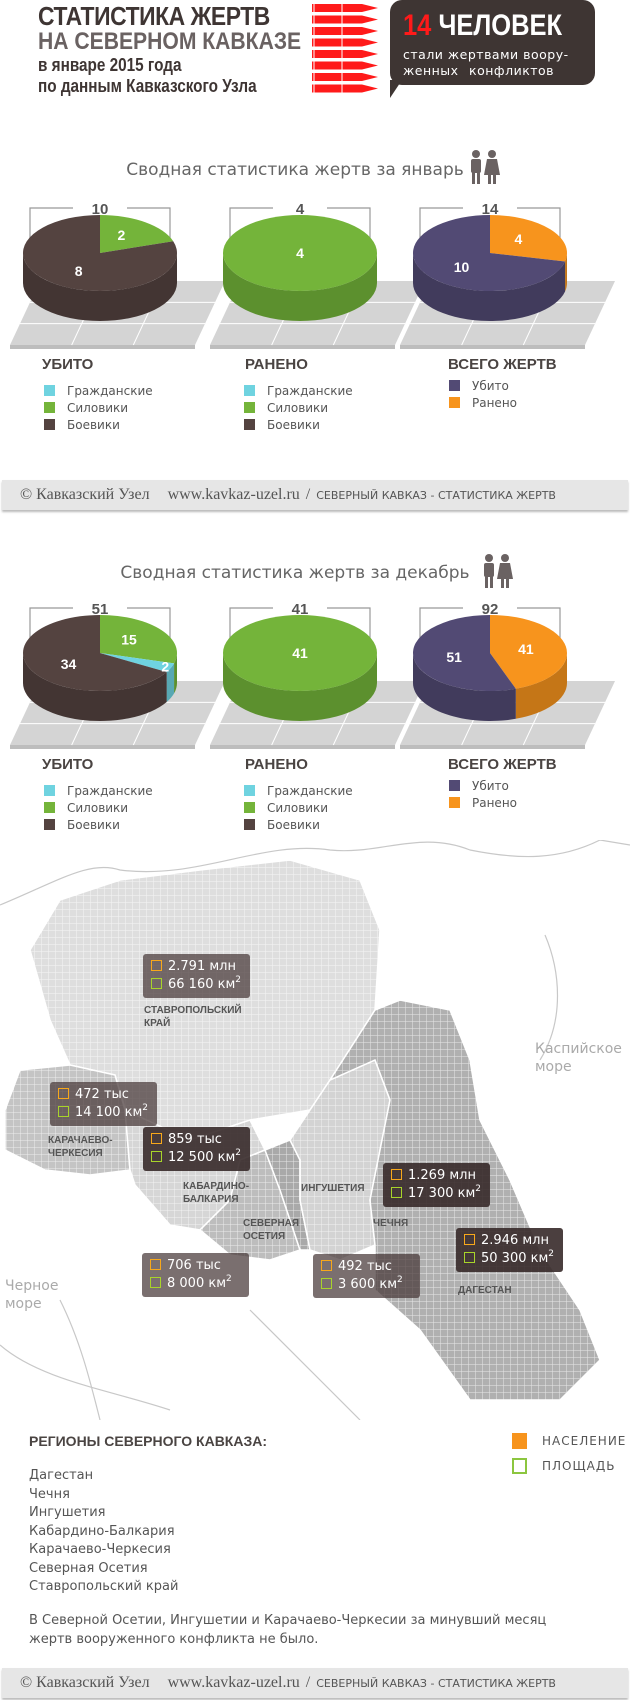 The width and height of the screenshot is (630, 1700). I want to click on total-label: 92, so click(490, 609).